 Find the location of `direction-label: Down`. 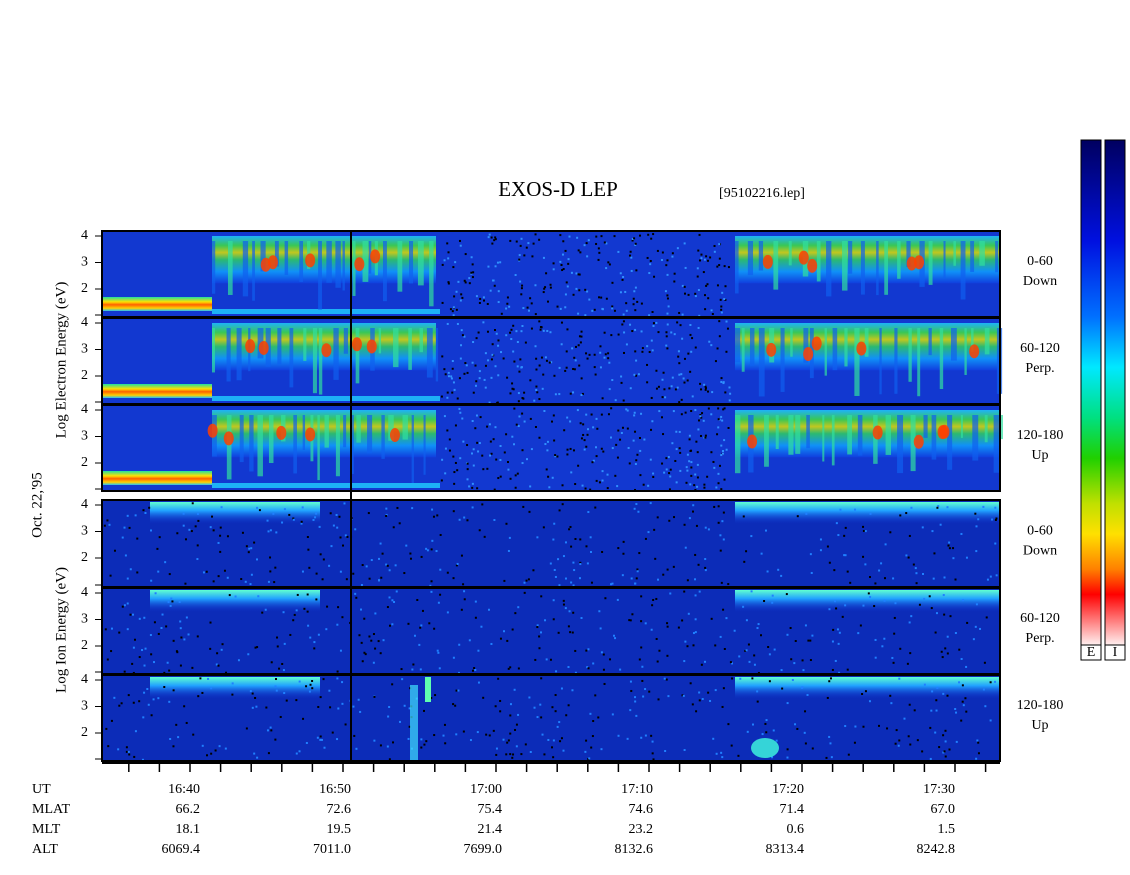

direction-label: Down is located at coordinates (1040, 551).